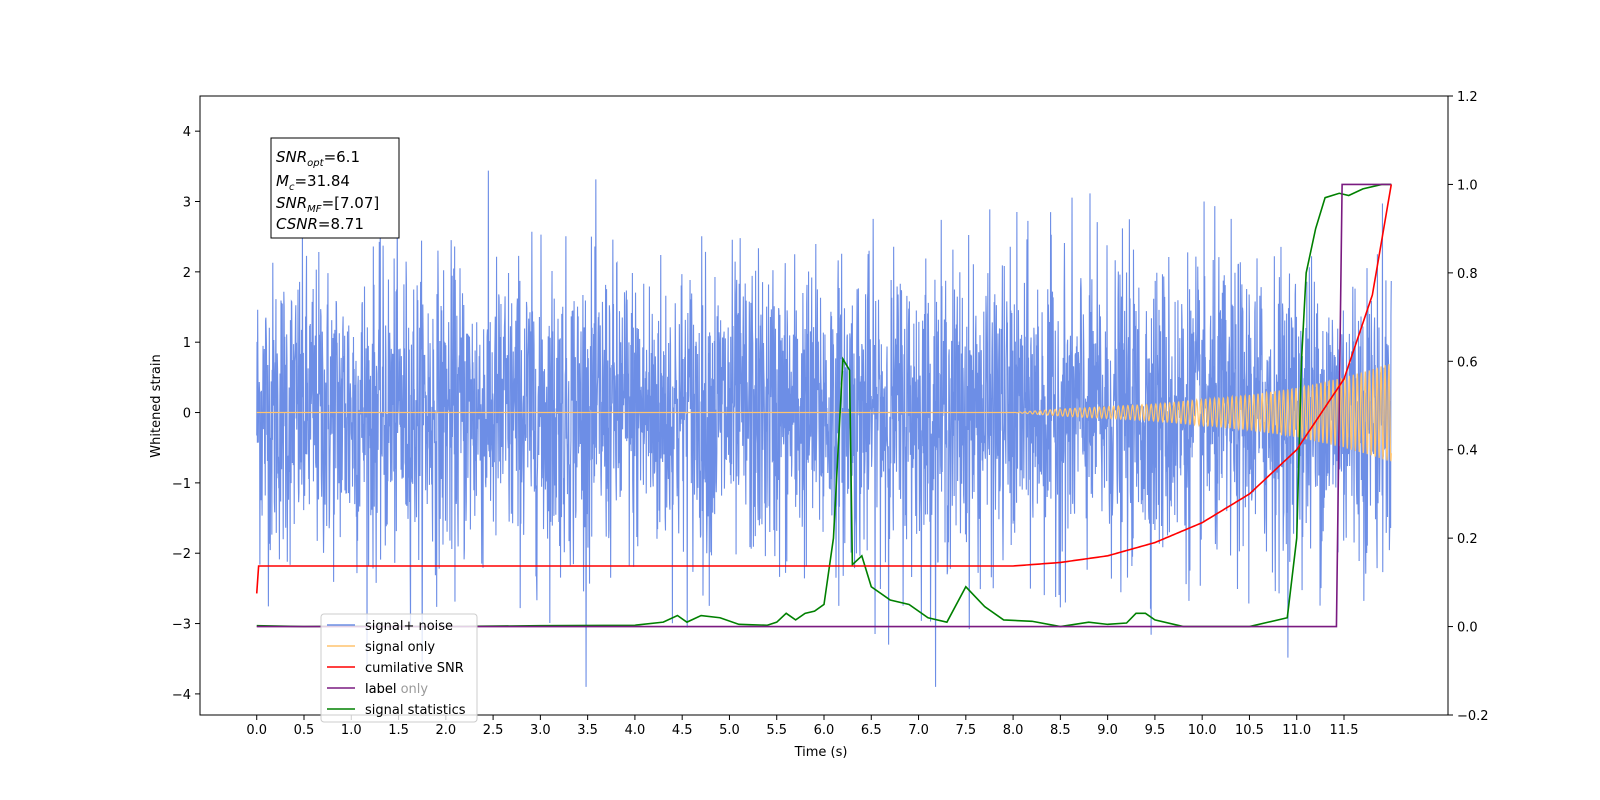 The image size is (1600, 800). What do you see at coordinates (181, 554) in the screenshot?
I see `y-left-tick-label: −2` at bounding box center [181, 554].